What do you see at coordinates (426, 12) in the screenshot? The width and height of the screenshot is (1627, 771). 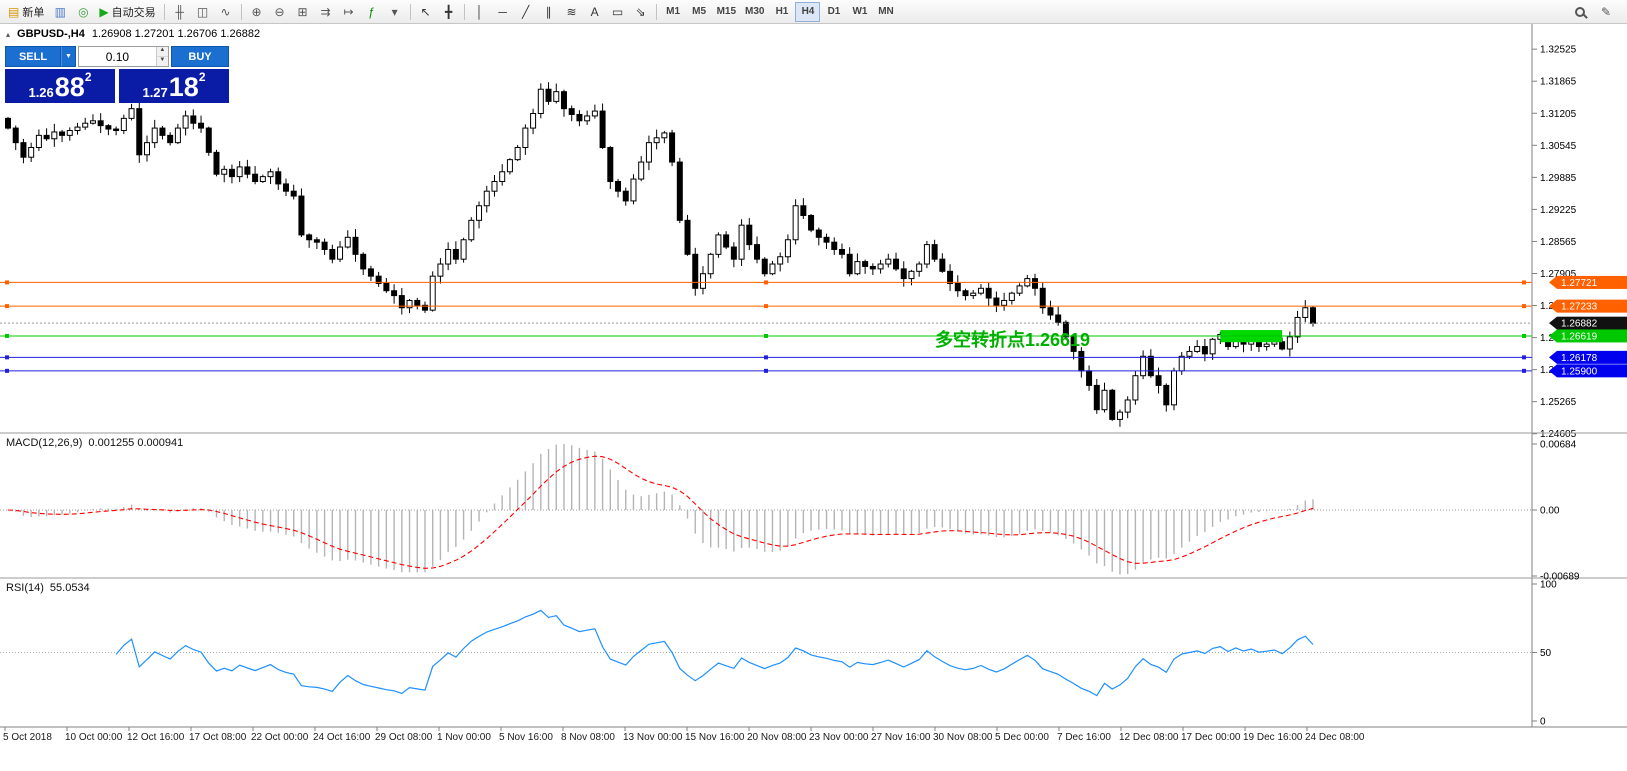 I see `cursor-button: ↖` at bounding box center [426, 12].